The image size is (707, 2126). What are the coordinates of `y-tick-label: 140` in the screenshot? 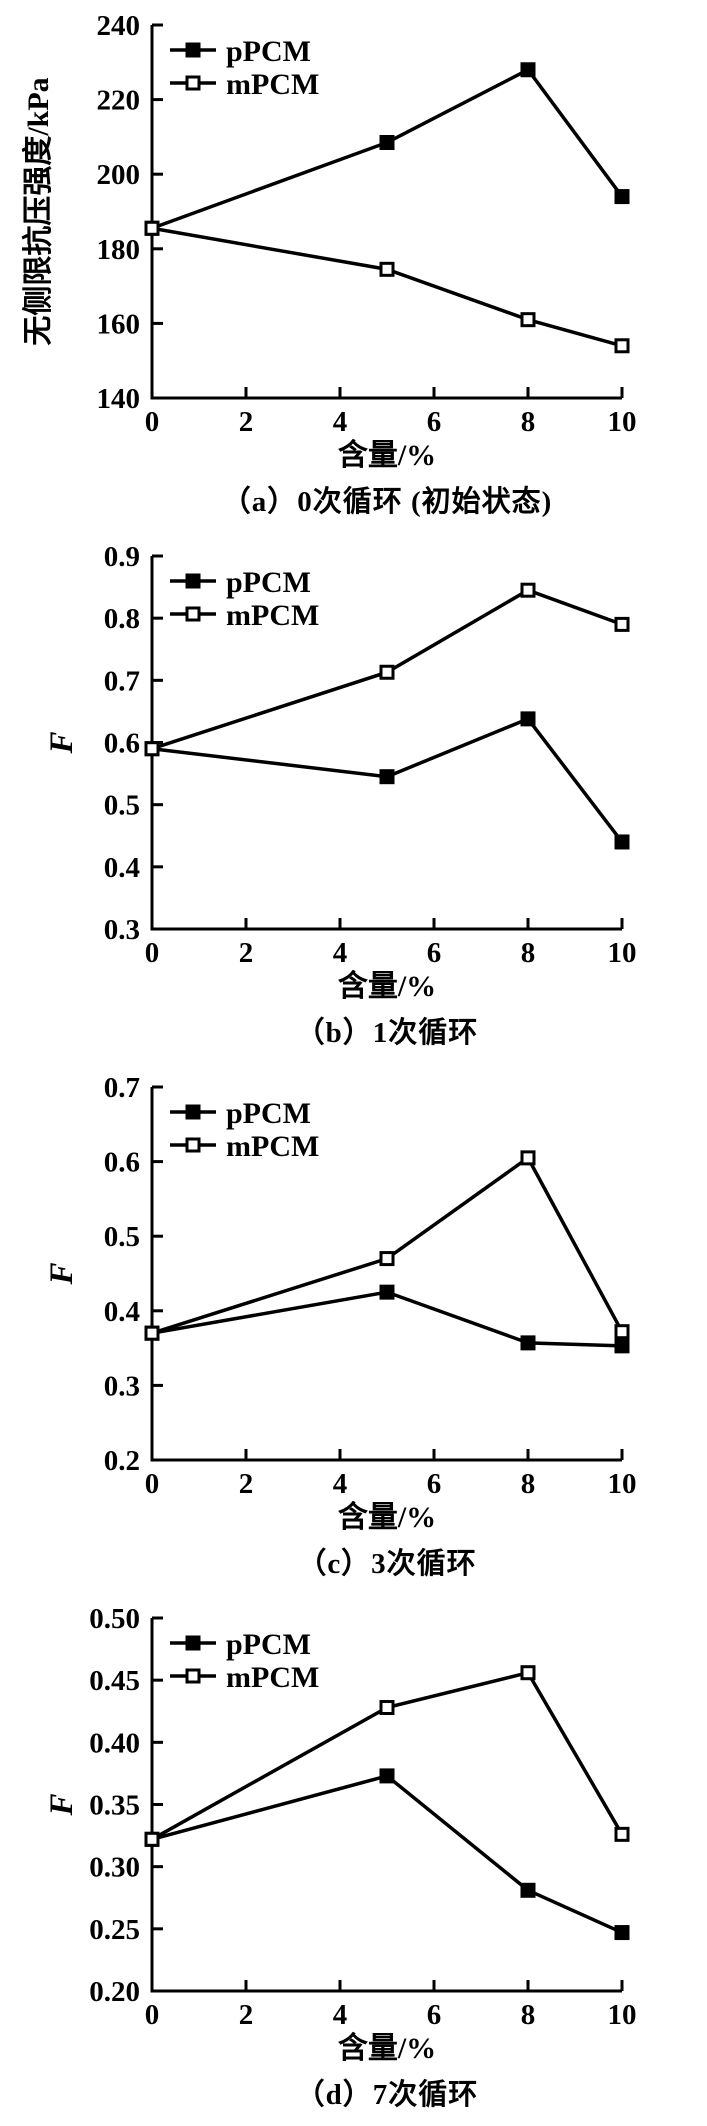 It's located at (119, 399).